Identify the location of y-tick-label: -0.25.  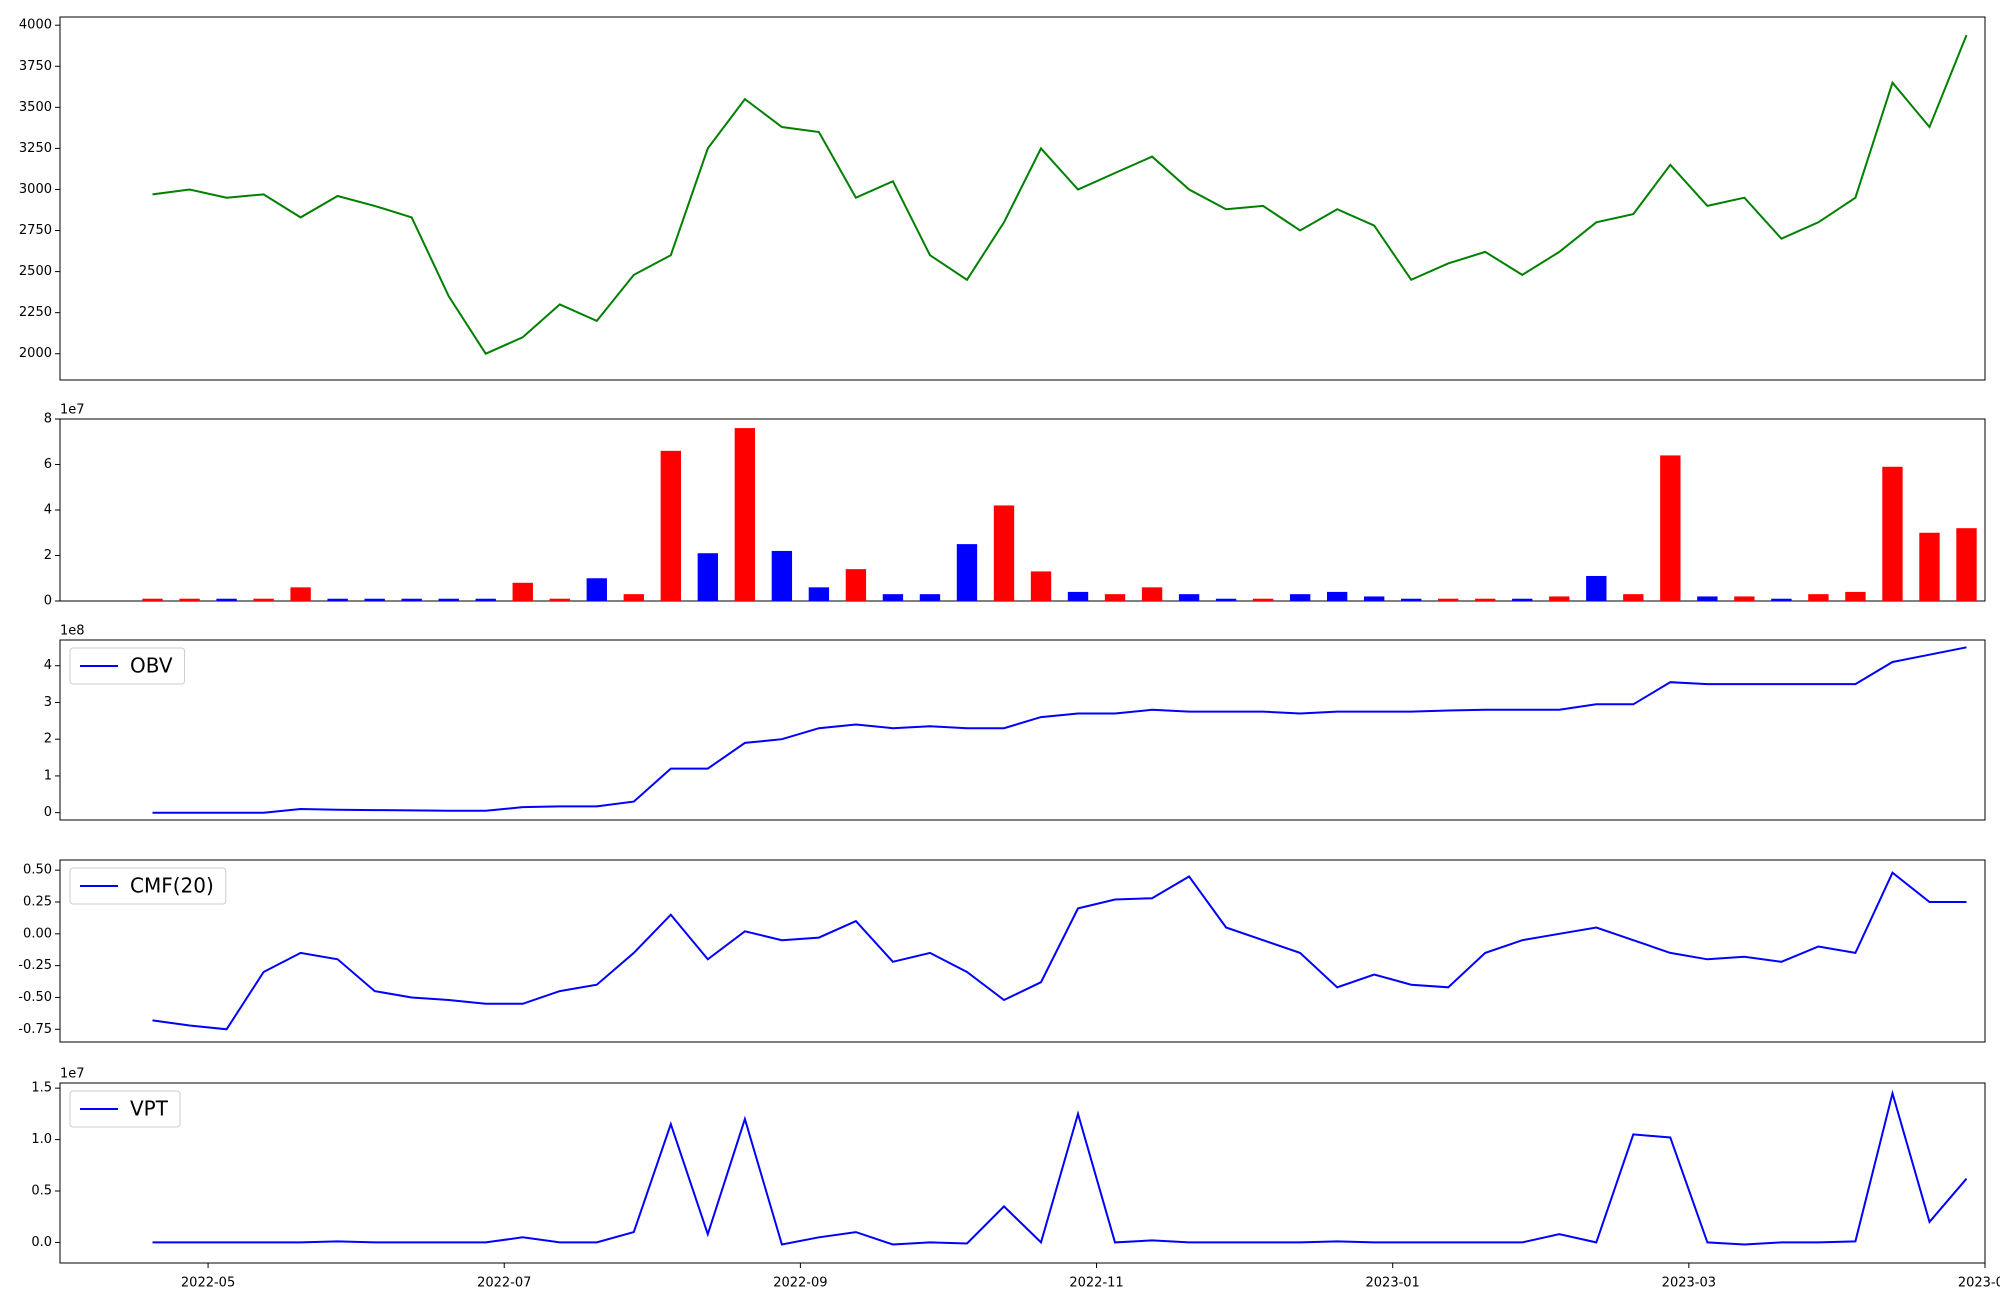
(35, 965).